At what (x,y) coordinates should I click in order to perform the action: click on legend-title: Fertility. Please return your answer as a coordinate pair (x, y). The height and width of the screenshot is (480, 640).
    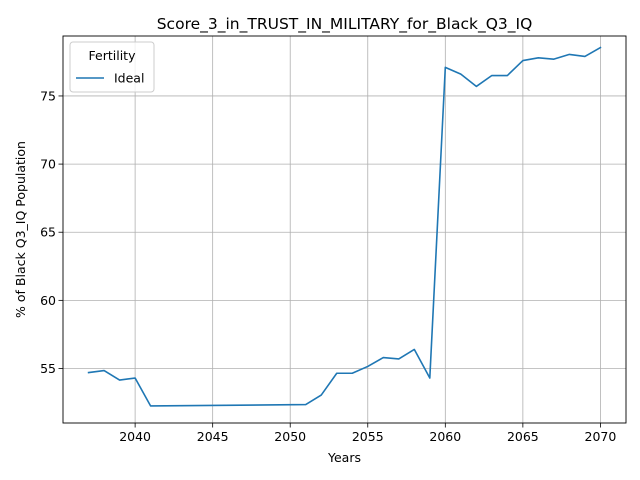
    Looking at the image, I should click on (113, 55).